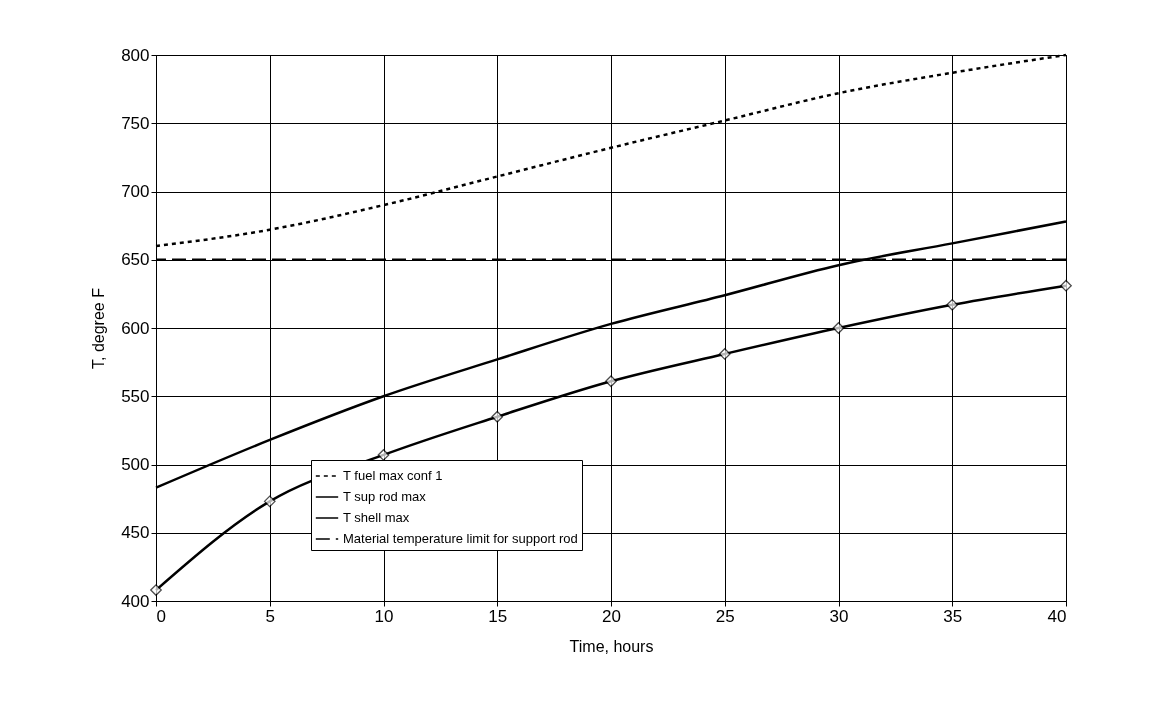 The height and width of the screenshot is (702, 1165). I want to click on x-axis-title: Time, hours, so click(611, 646).